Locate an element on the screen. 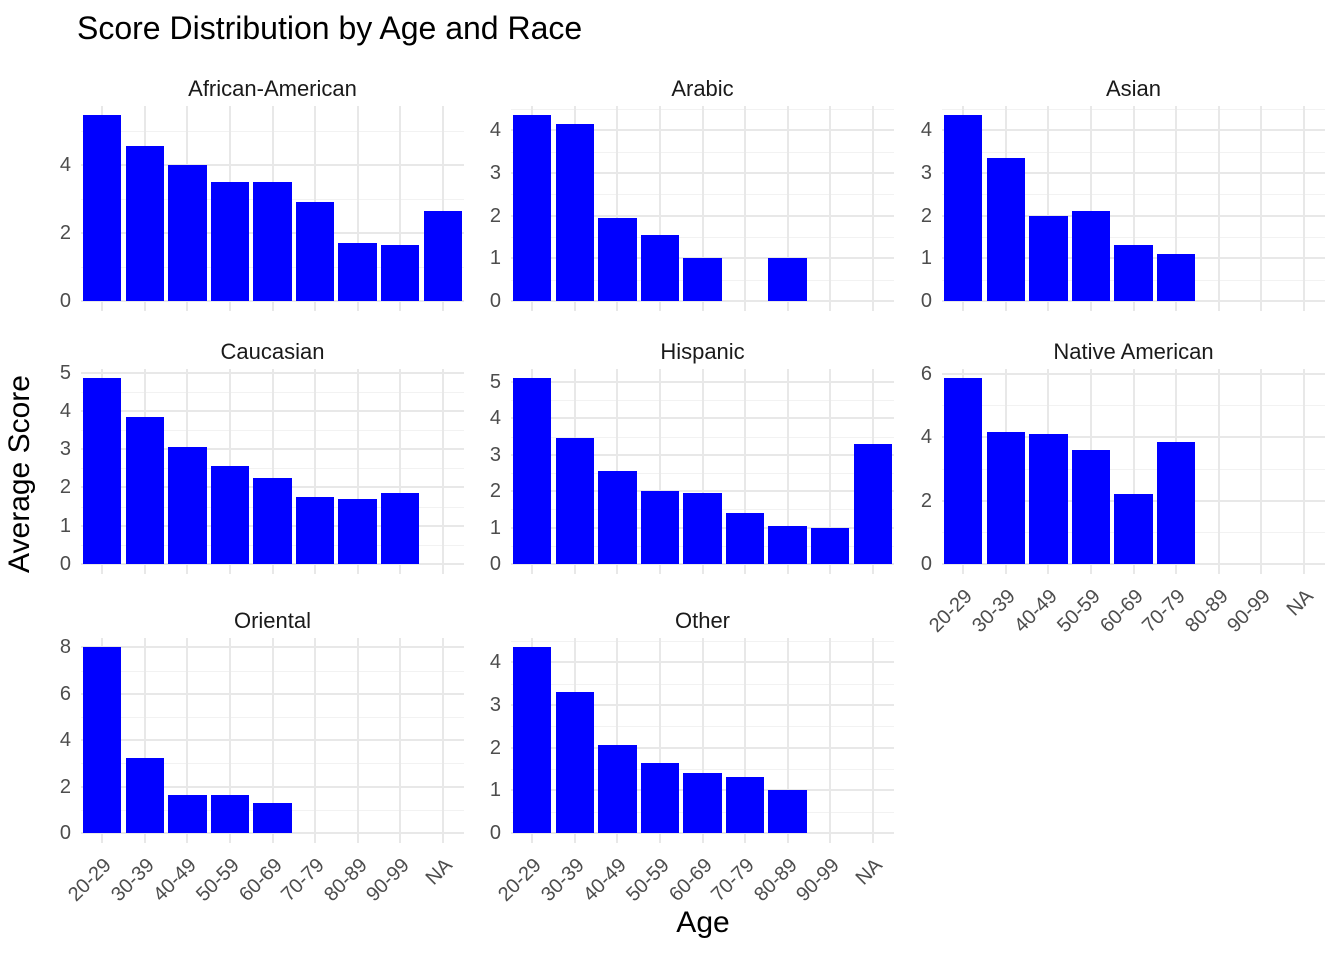 This screenshot has width=1344, height=960. facet-african-american: African-American 0 2 4 is located at coordinates (262, 231).